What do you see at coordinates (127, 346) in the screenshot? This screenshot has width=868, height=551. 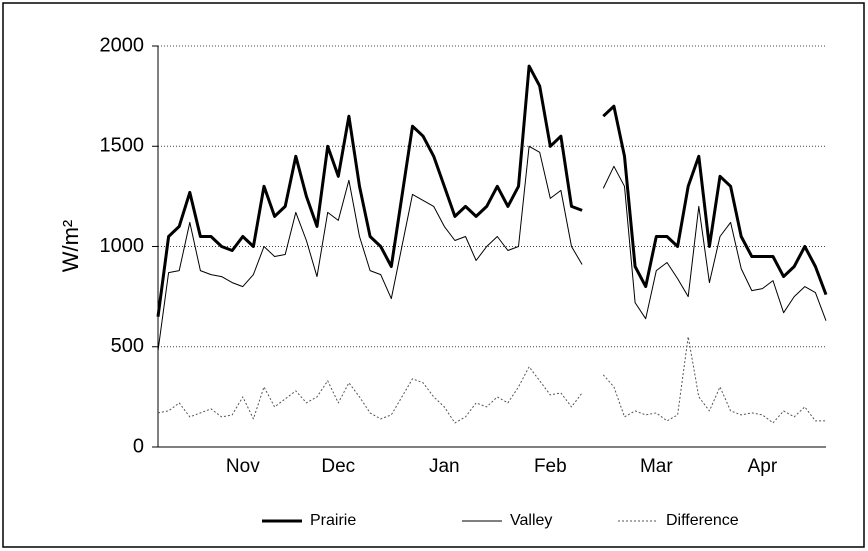 I see `y-tick-label: 500` at bounding box center [127, 346].